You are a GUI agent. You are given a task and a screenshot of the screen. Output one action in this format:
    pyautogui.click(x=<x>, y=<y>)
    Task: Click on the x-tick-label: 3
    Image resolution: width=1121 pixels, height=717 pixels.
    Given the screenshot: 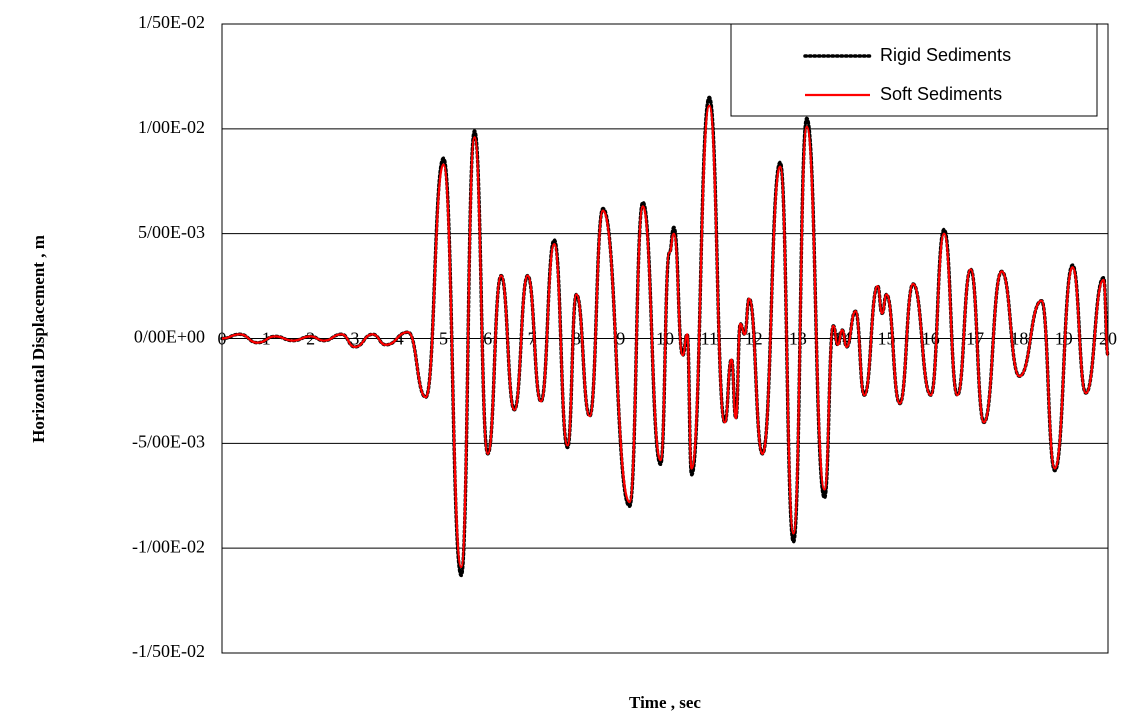 What is the action you would take?
    pyautogui.click(x=354, y=339)
    